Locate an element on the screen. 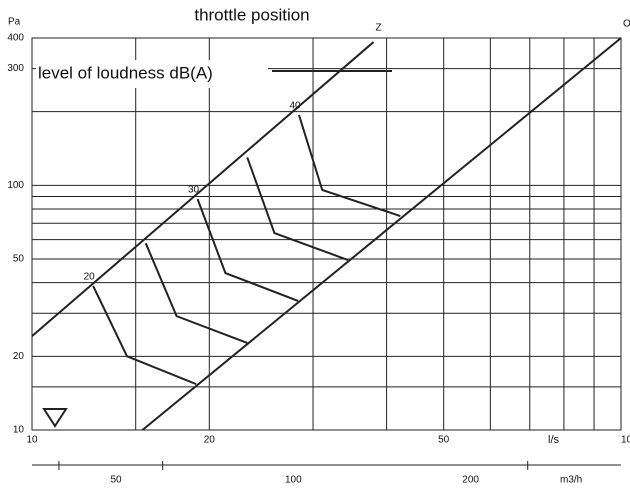 The image size is (630, 488). series-label: O is located at coordinates (626, 24).